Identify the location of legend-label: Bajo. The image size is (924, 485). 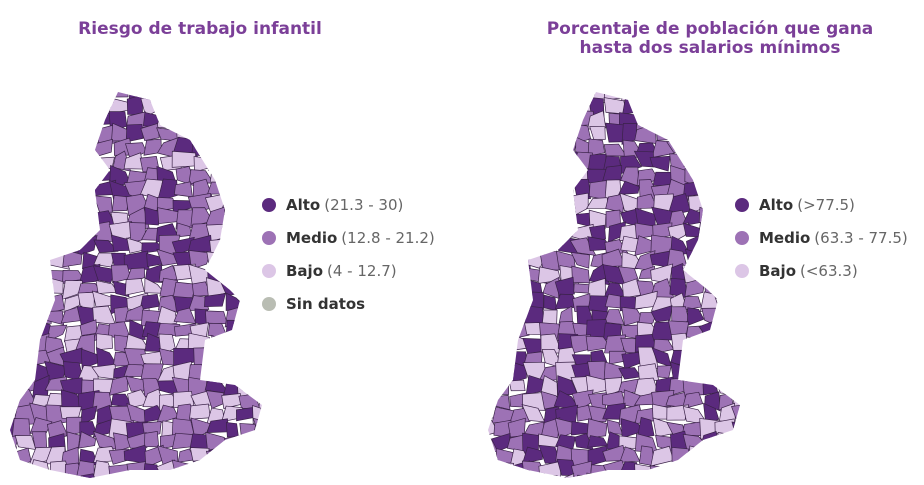
(778, 270).